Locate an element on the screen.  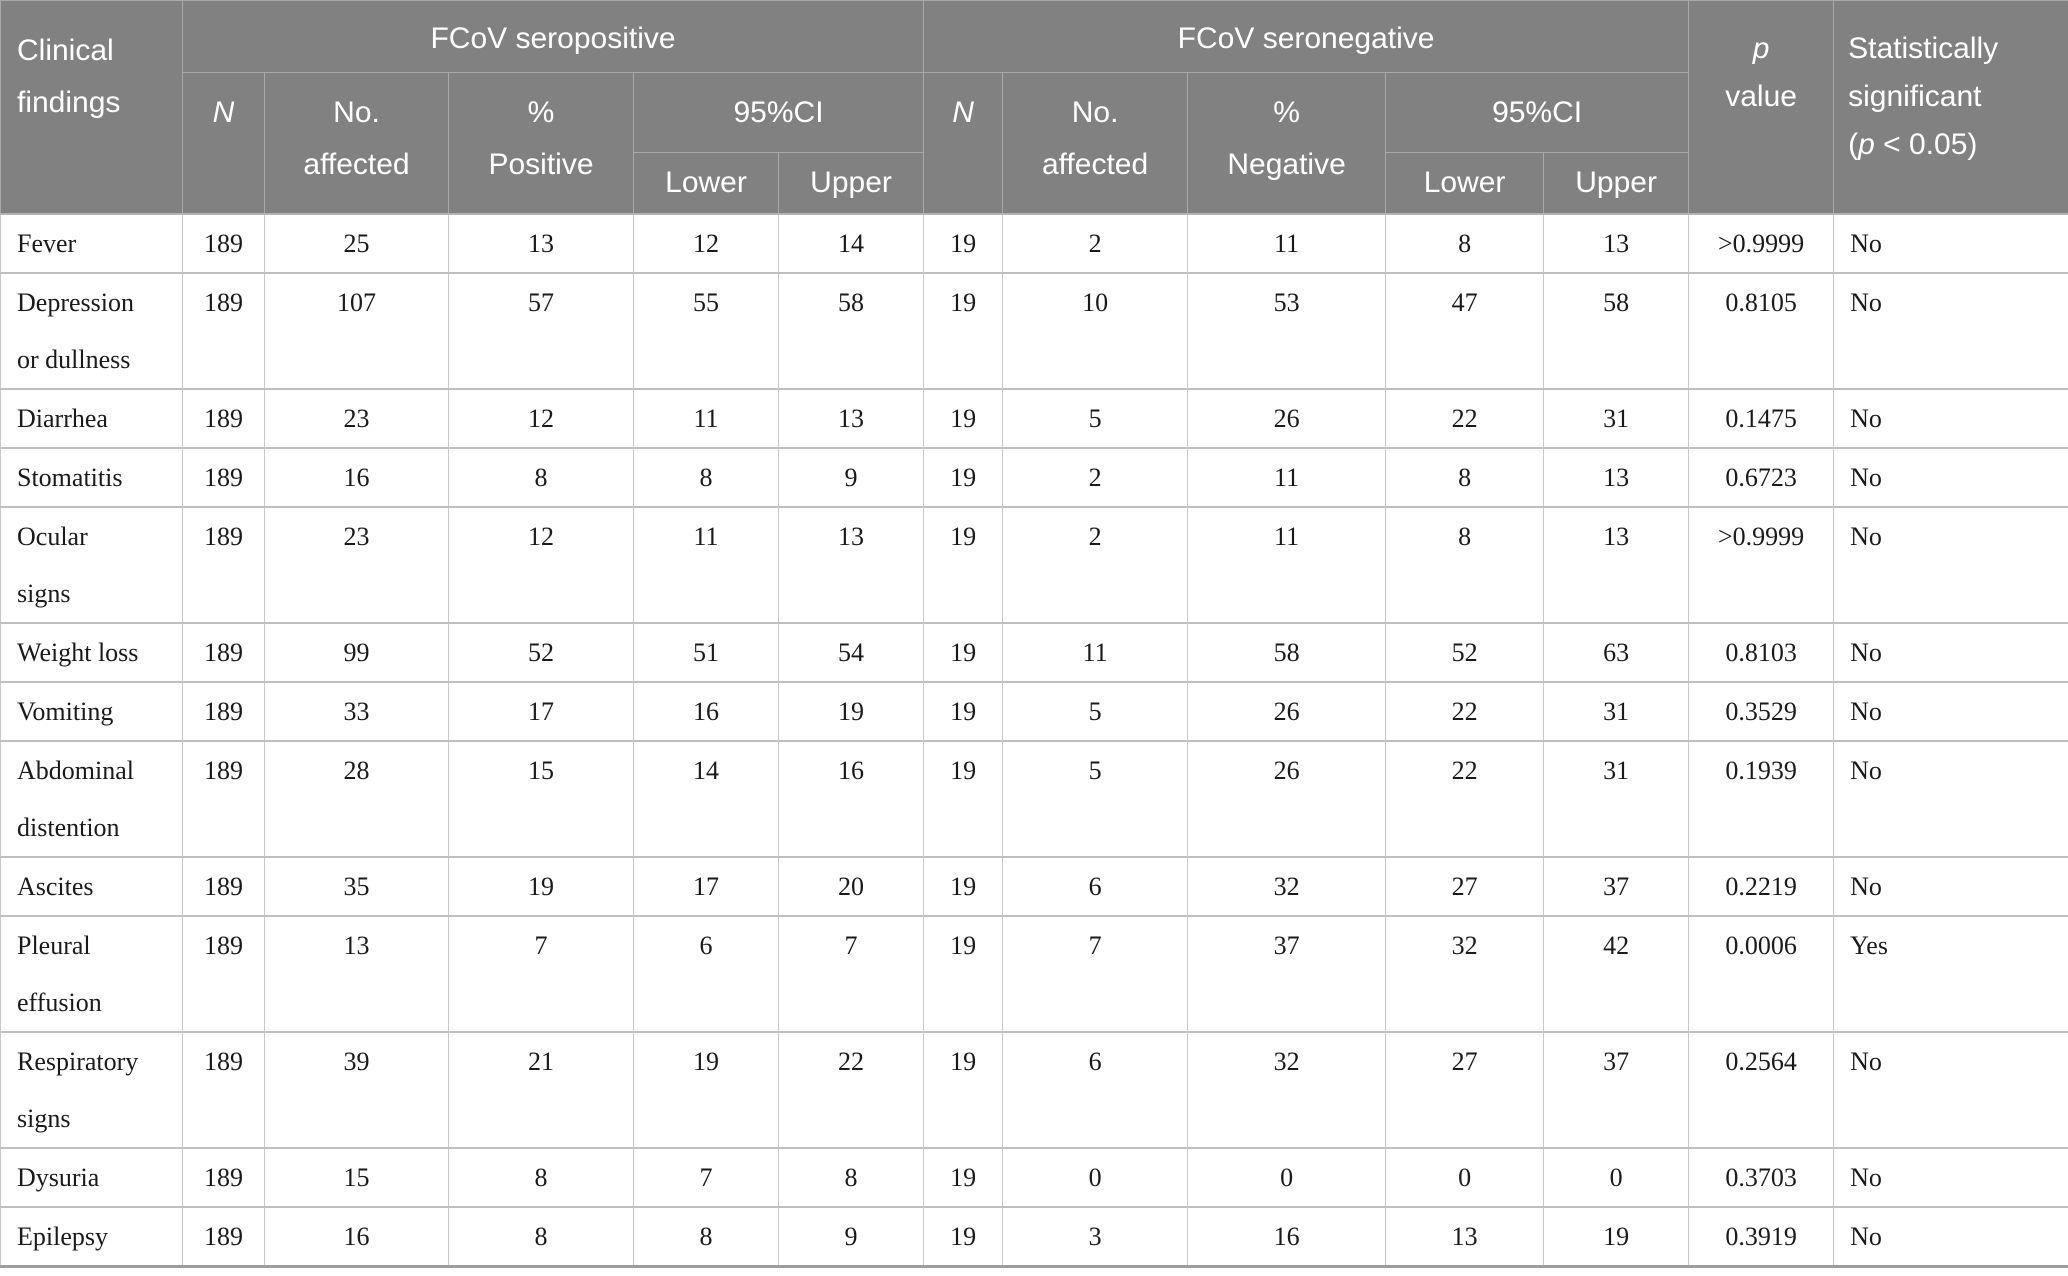
row-label: Vomiting is located at coordinates (91, 710).